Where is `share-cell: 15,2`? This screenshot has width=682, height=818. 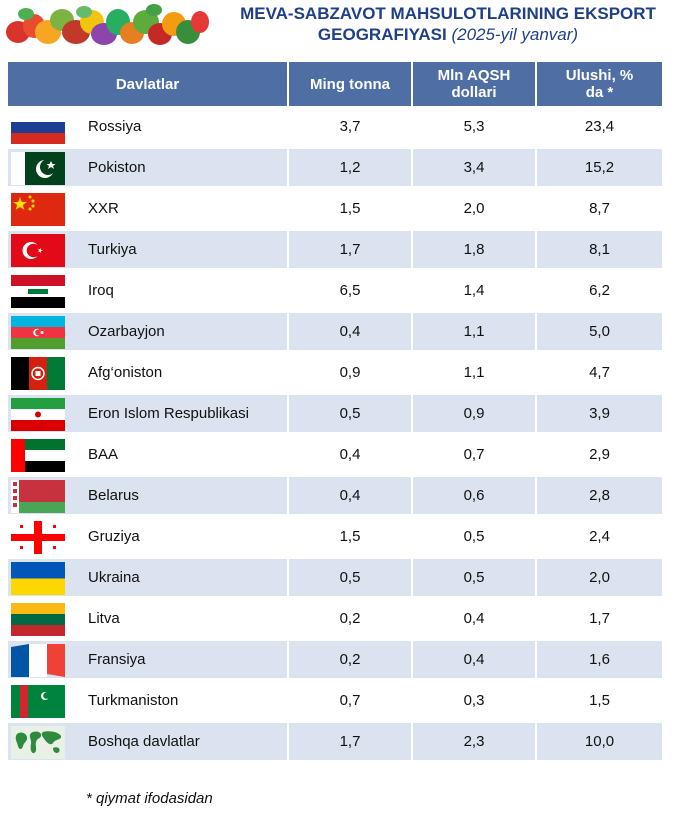 share-cell: 15,2 is located at coordinates (599, 168).